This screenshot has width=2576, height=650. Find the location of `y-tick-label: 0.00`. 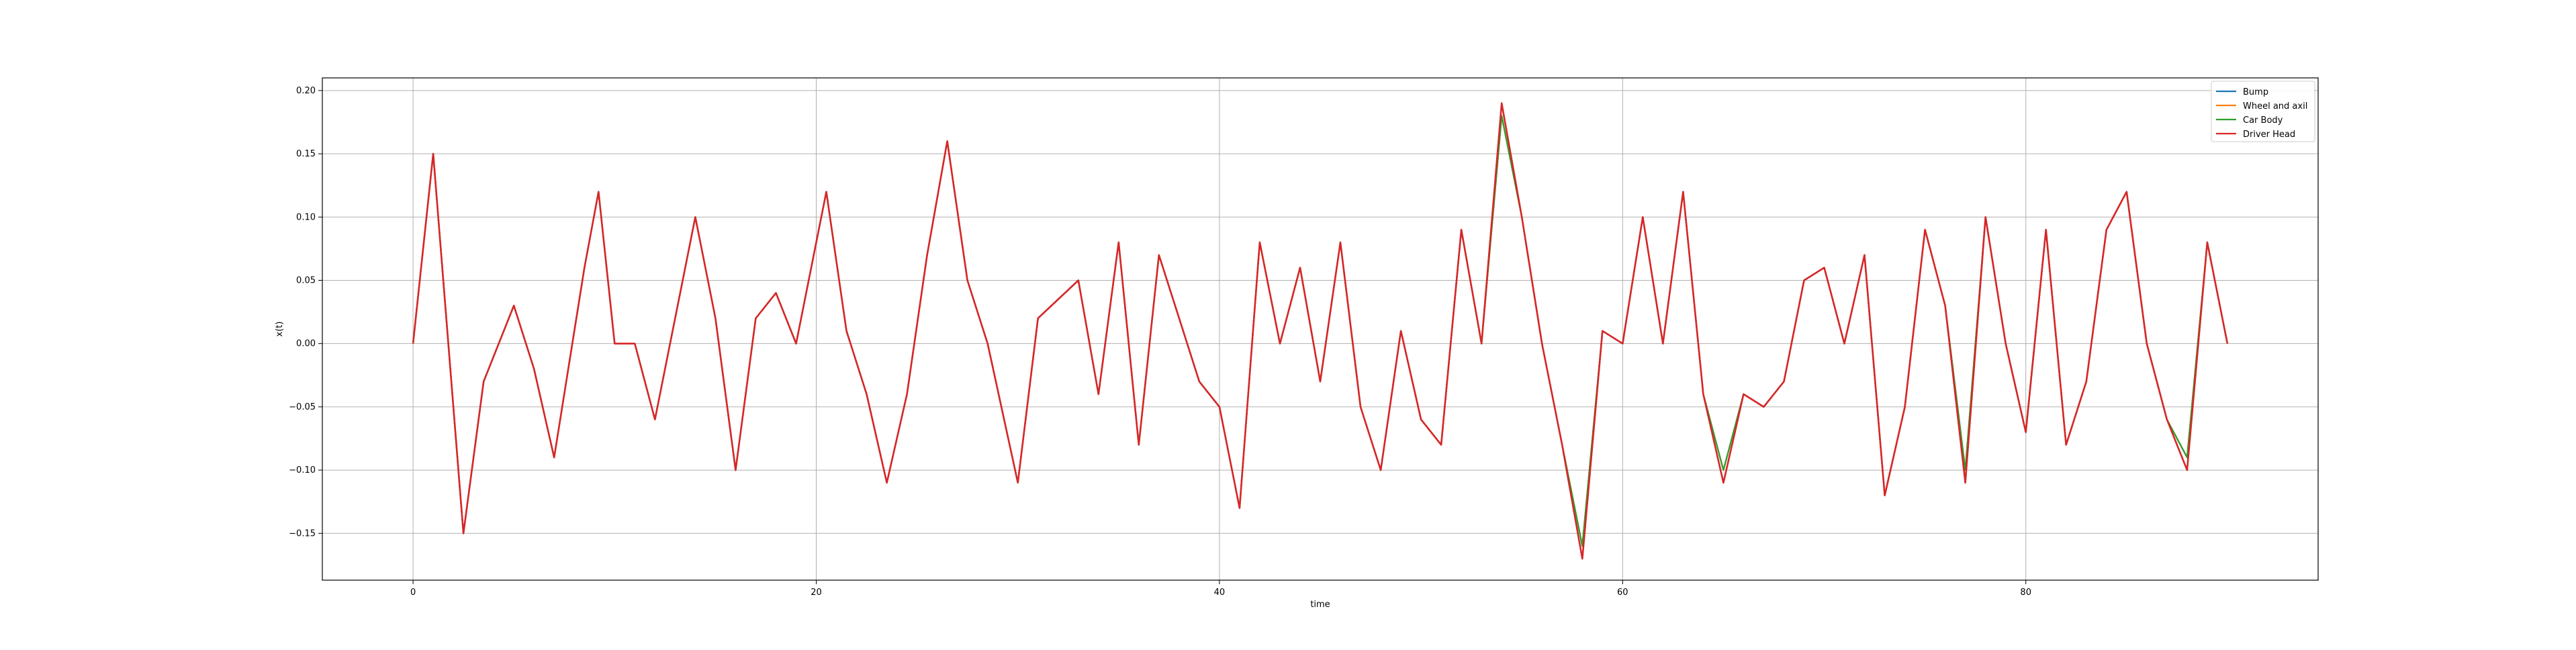

y-tick-label: 0.00 is located at coordinates (306, 344).